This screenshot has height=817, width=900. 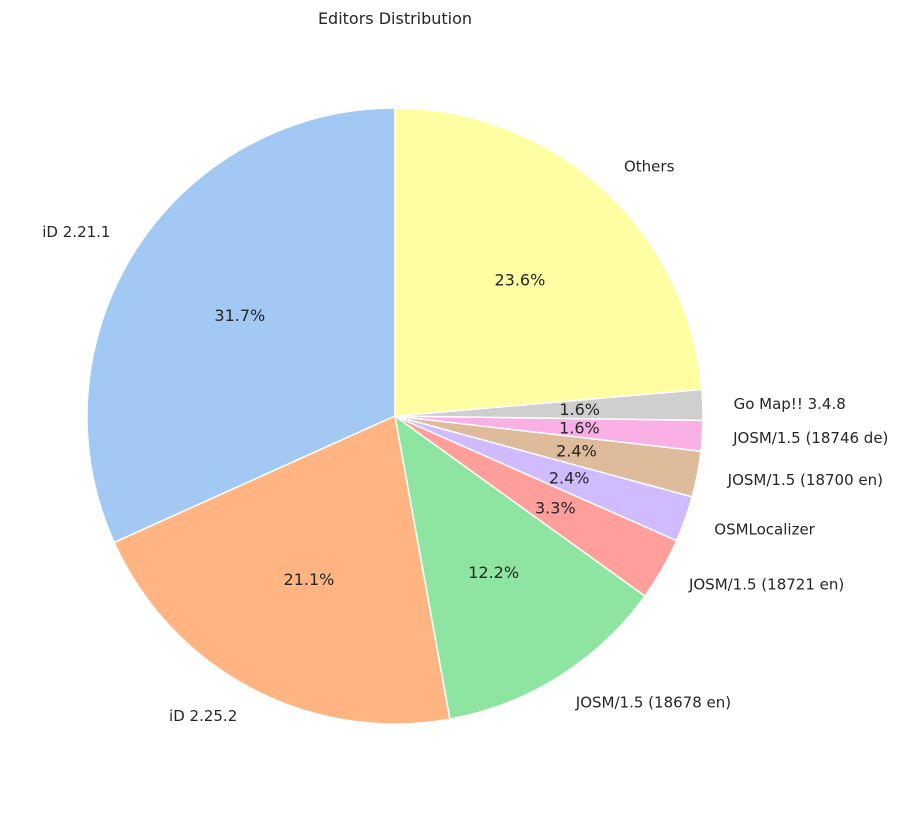 What do you see at coordinates (653, 703) in the screenshot?
I see `pie-slice-label: JOSM/1.5 (18678 en)` at bounding box center [653, 703].